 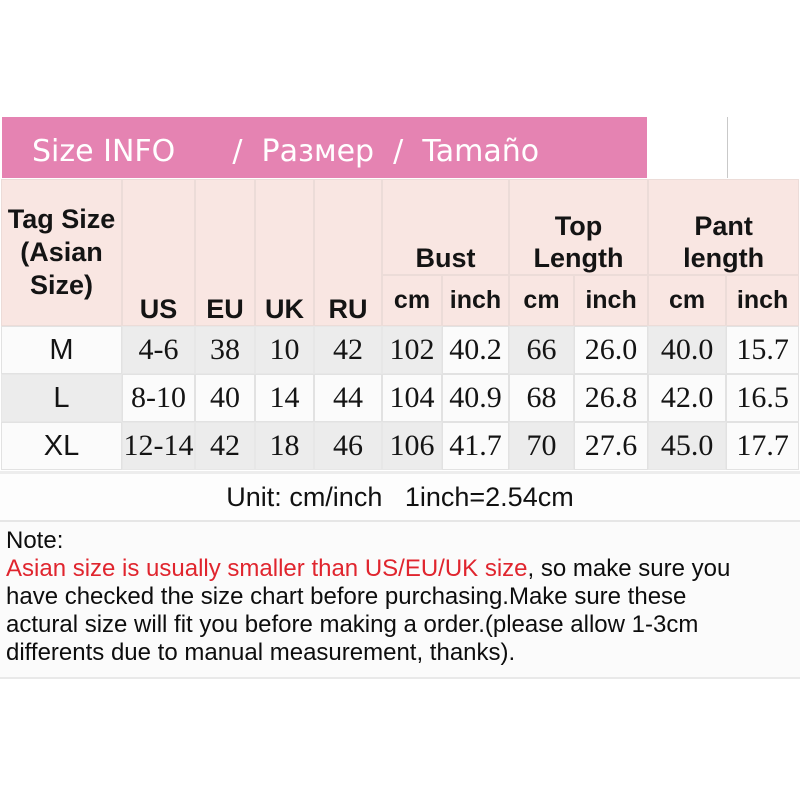 What do you see at coordinates (284, 252) in the screenshot?
I see `header-uk: UK` at bounding box center [284, 252].